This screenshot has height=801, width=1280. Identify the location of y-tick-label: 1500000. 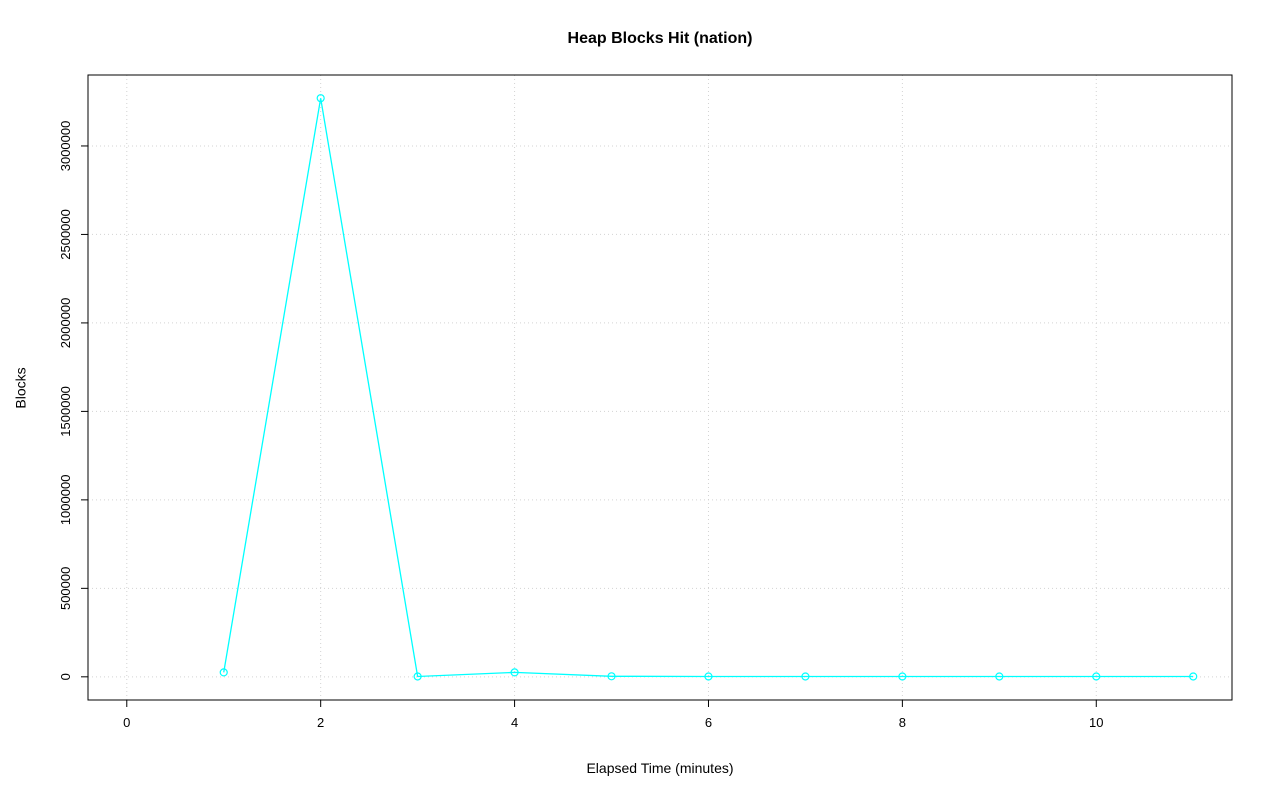
(65, 411).